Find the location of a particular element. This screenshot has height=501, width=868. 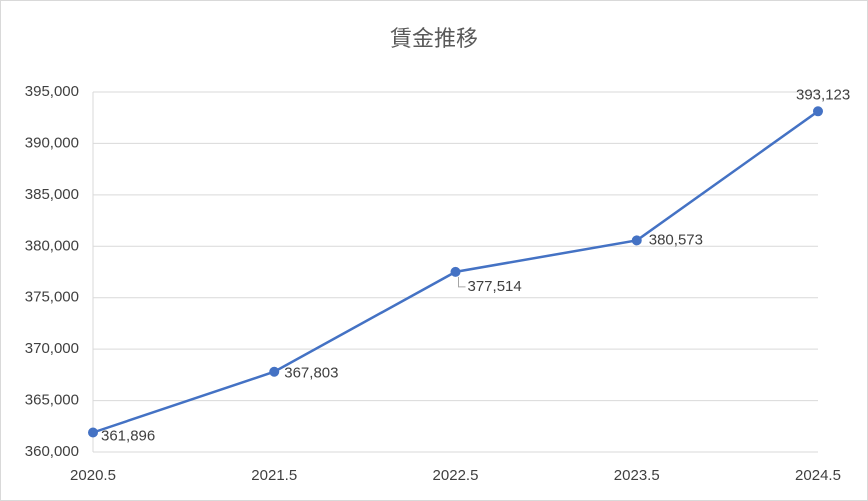

data-label: 380,573 is located at coordinates (676, 239).